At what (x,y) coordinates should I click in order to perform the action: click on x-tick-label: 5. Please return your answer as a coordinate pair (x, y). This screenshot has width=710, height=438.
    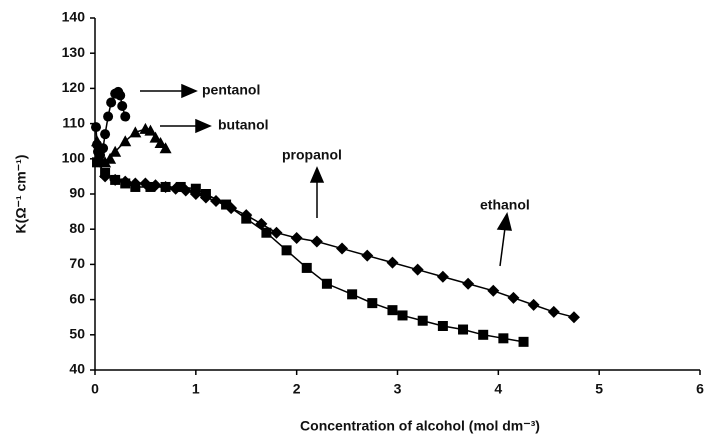
    Looking at the image, I should click on (599, 389).